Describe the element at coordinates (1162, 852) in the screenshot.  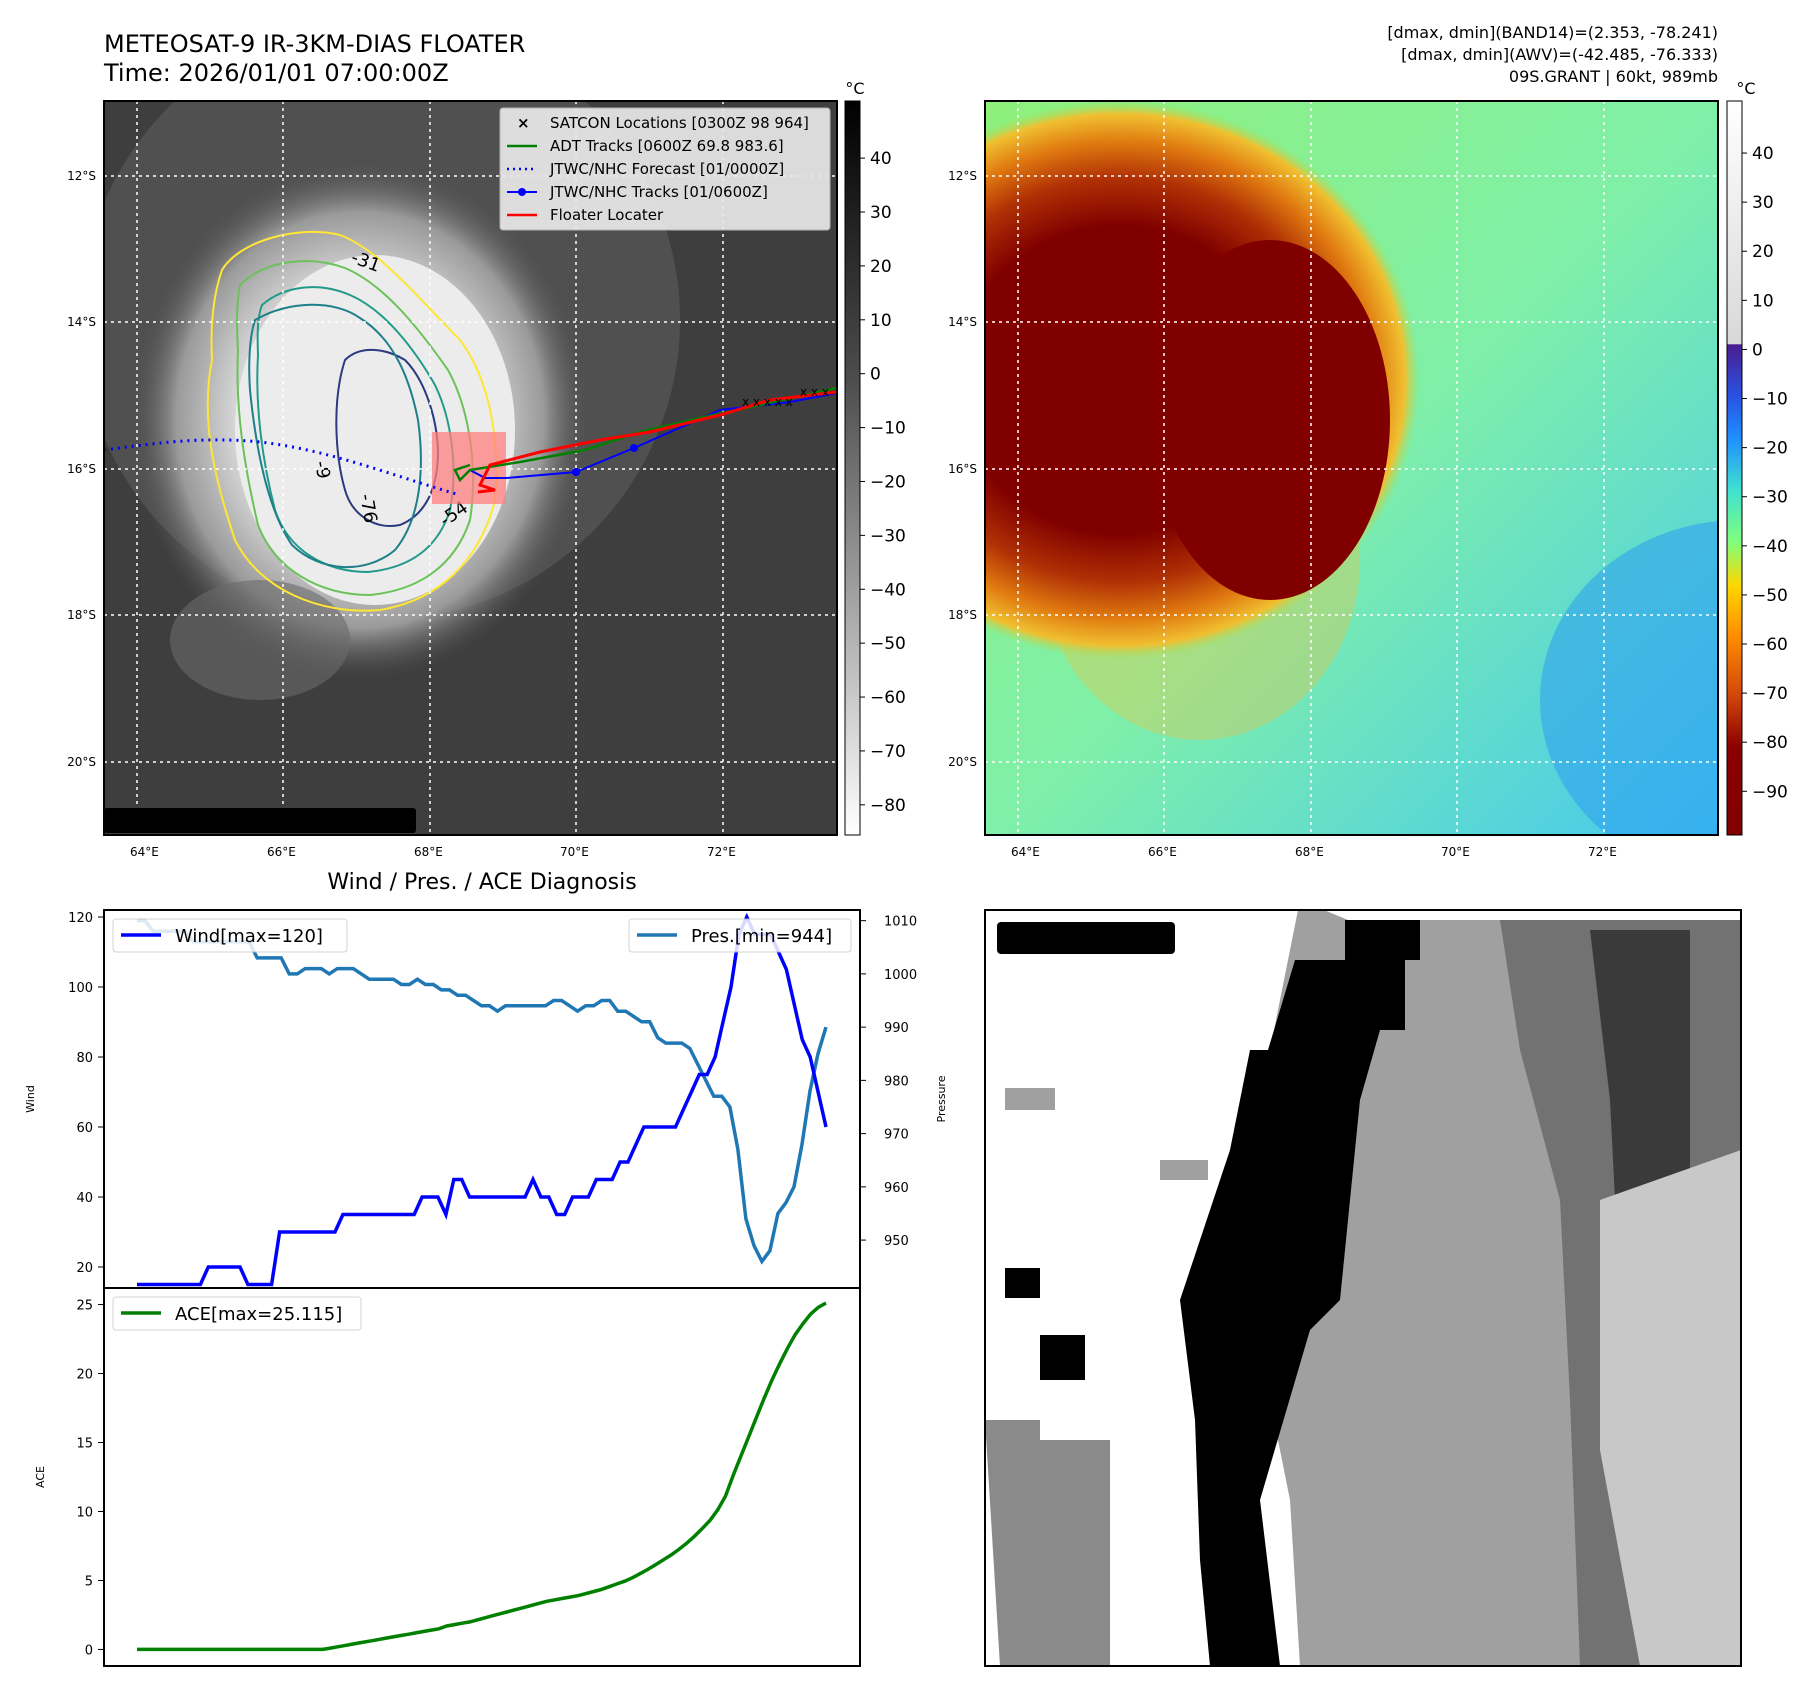
I see `awv-lon-66: 66°E` at that location.